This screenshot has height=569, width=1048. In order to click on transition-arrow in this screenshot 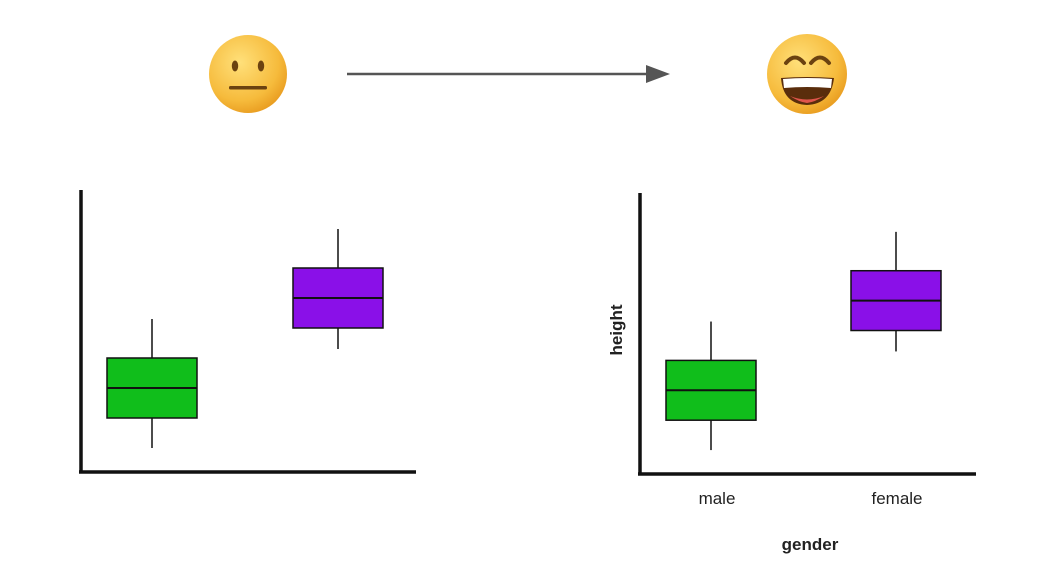, I will do `click(508, 74)`.